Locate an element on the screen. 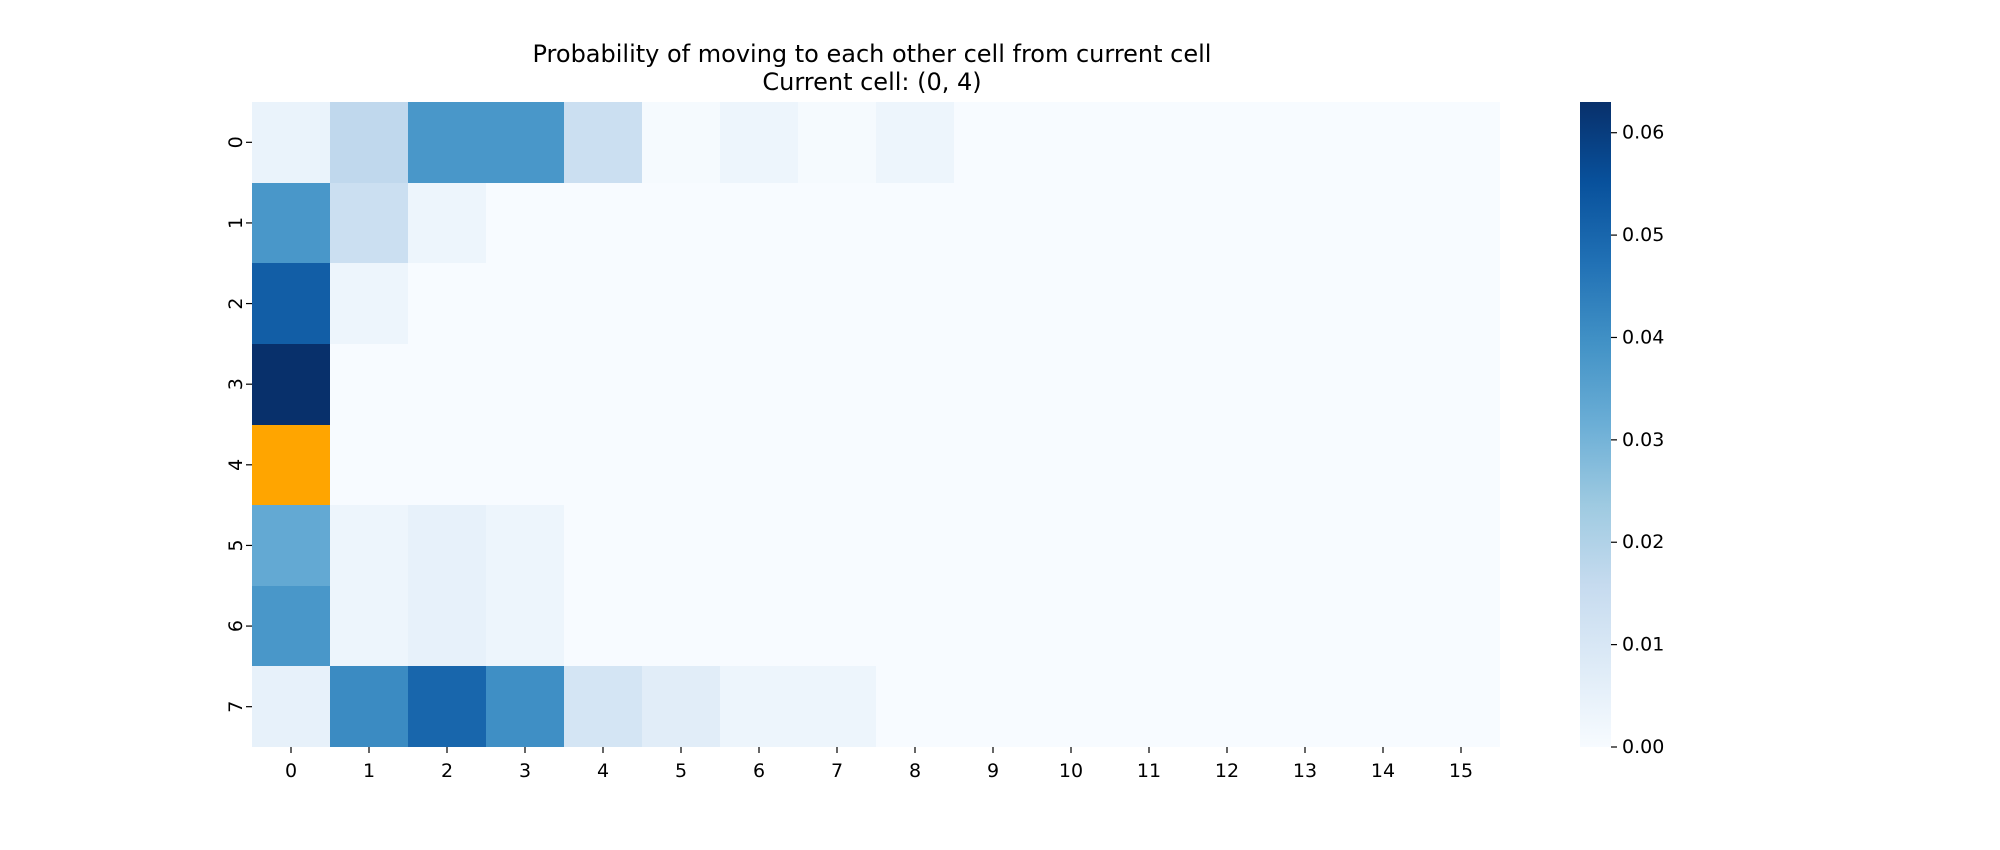  heatmap-cell-r2-c15 is located at coordinates (1461, 303).